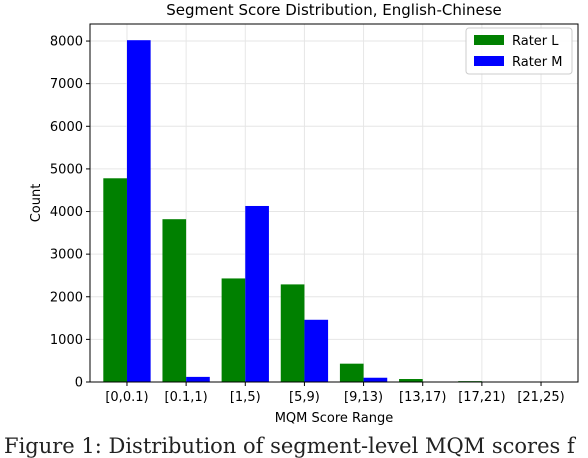 The image size is (588, 458). What do you see at coordinates (334, 418) in the screenshot?
I see `x-axis-label: MQM Score Range` at bounding box center [334, 418].